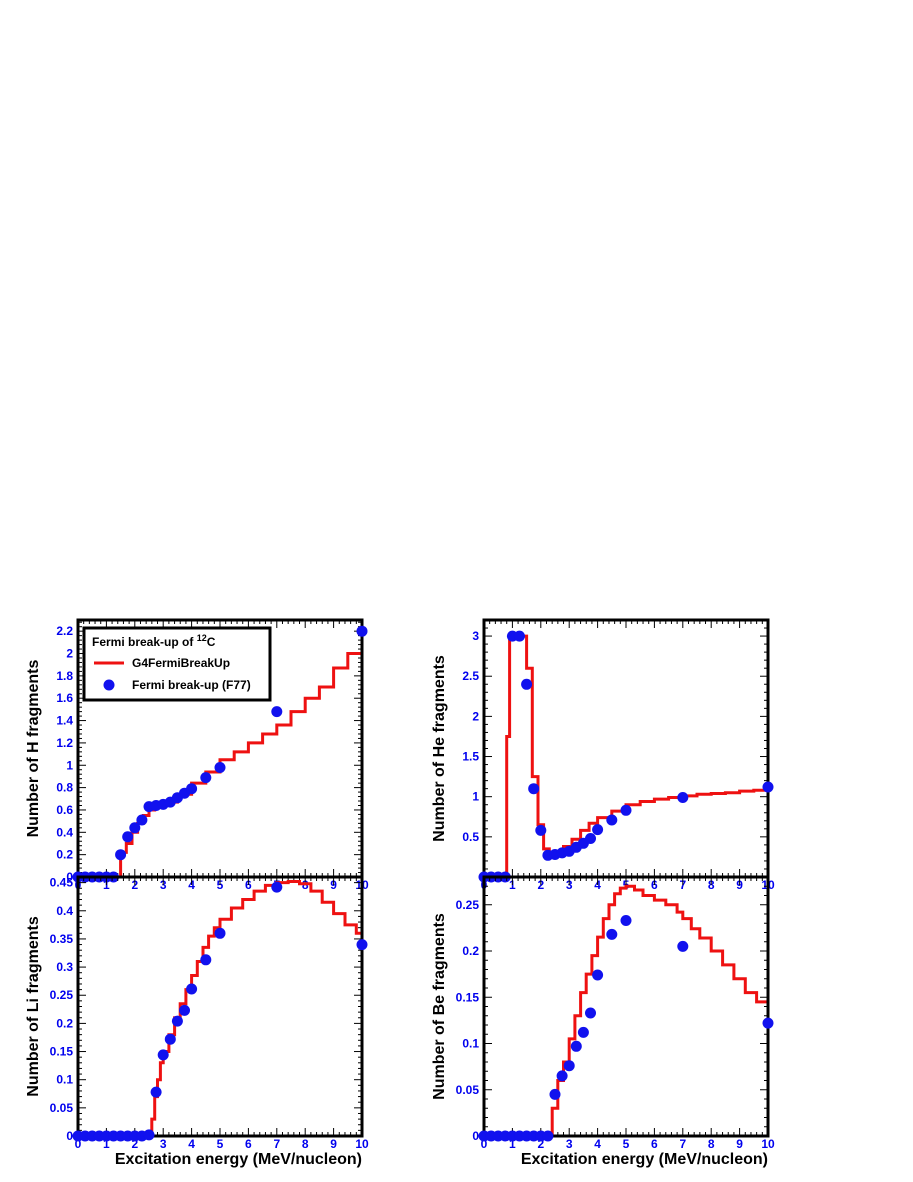  What do you see at coordinates (62, 1108) in the screenshot?
I see `li-y-tick-label: 0.05` at bounding box center [62, 1108].